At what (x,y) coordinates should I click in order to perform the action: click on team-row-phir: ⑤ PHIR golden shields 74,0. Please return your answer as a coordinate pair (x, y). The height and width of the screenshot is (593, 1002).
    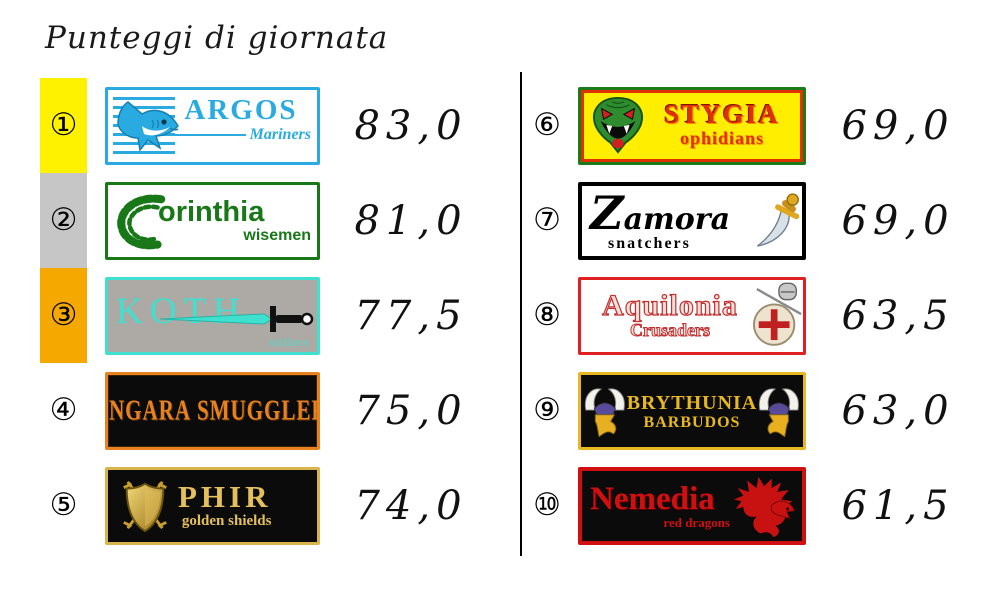
    Looking at the image, I should click on (271, 505).